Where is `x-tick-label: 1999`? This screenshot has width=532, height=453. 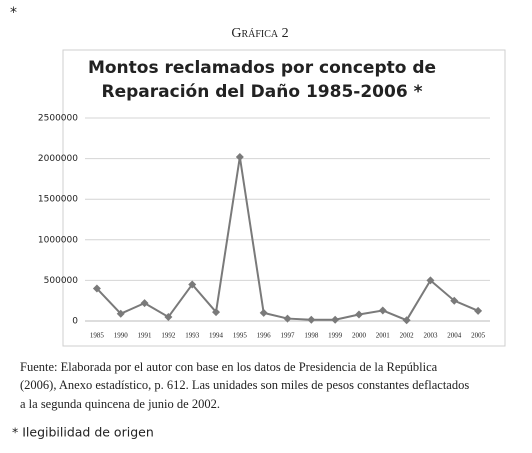
x-tick-label: 1999 is located at coordinates (335, 336).